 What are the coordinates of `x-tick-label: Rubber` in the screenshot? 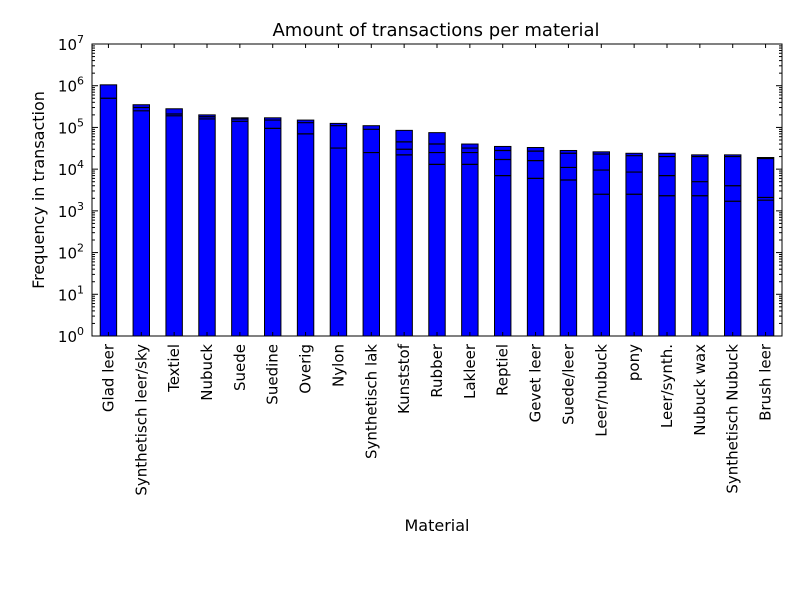 It's located at (437, 370).